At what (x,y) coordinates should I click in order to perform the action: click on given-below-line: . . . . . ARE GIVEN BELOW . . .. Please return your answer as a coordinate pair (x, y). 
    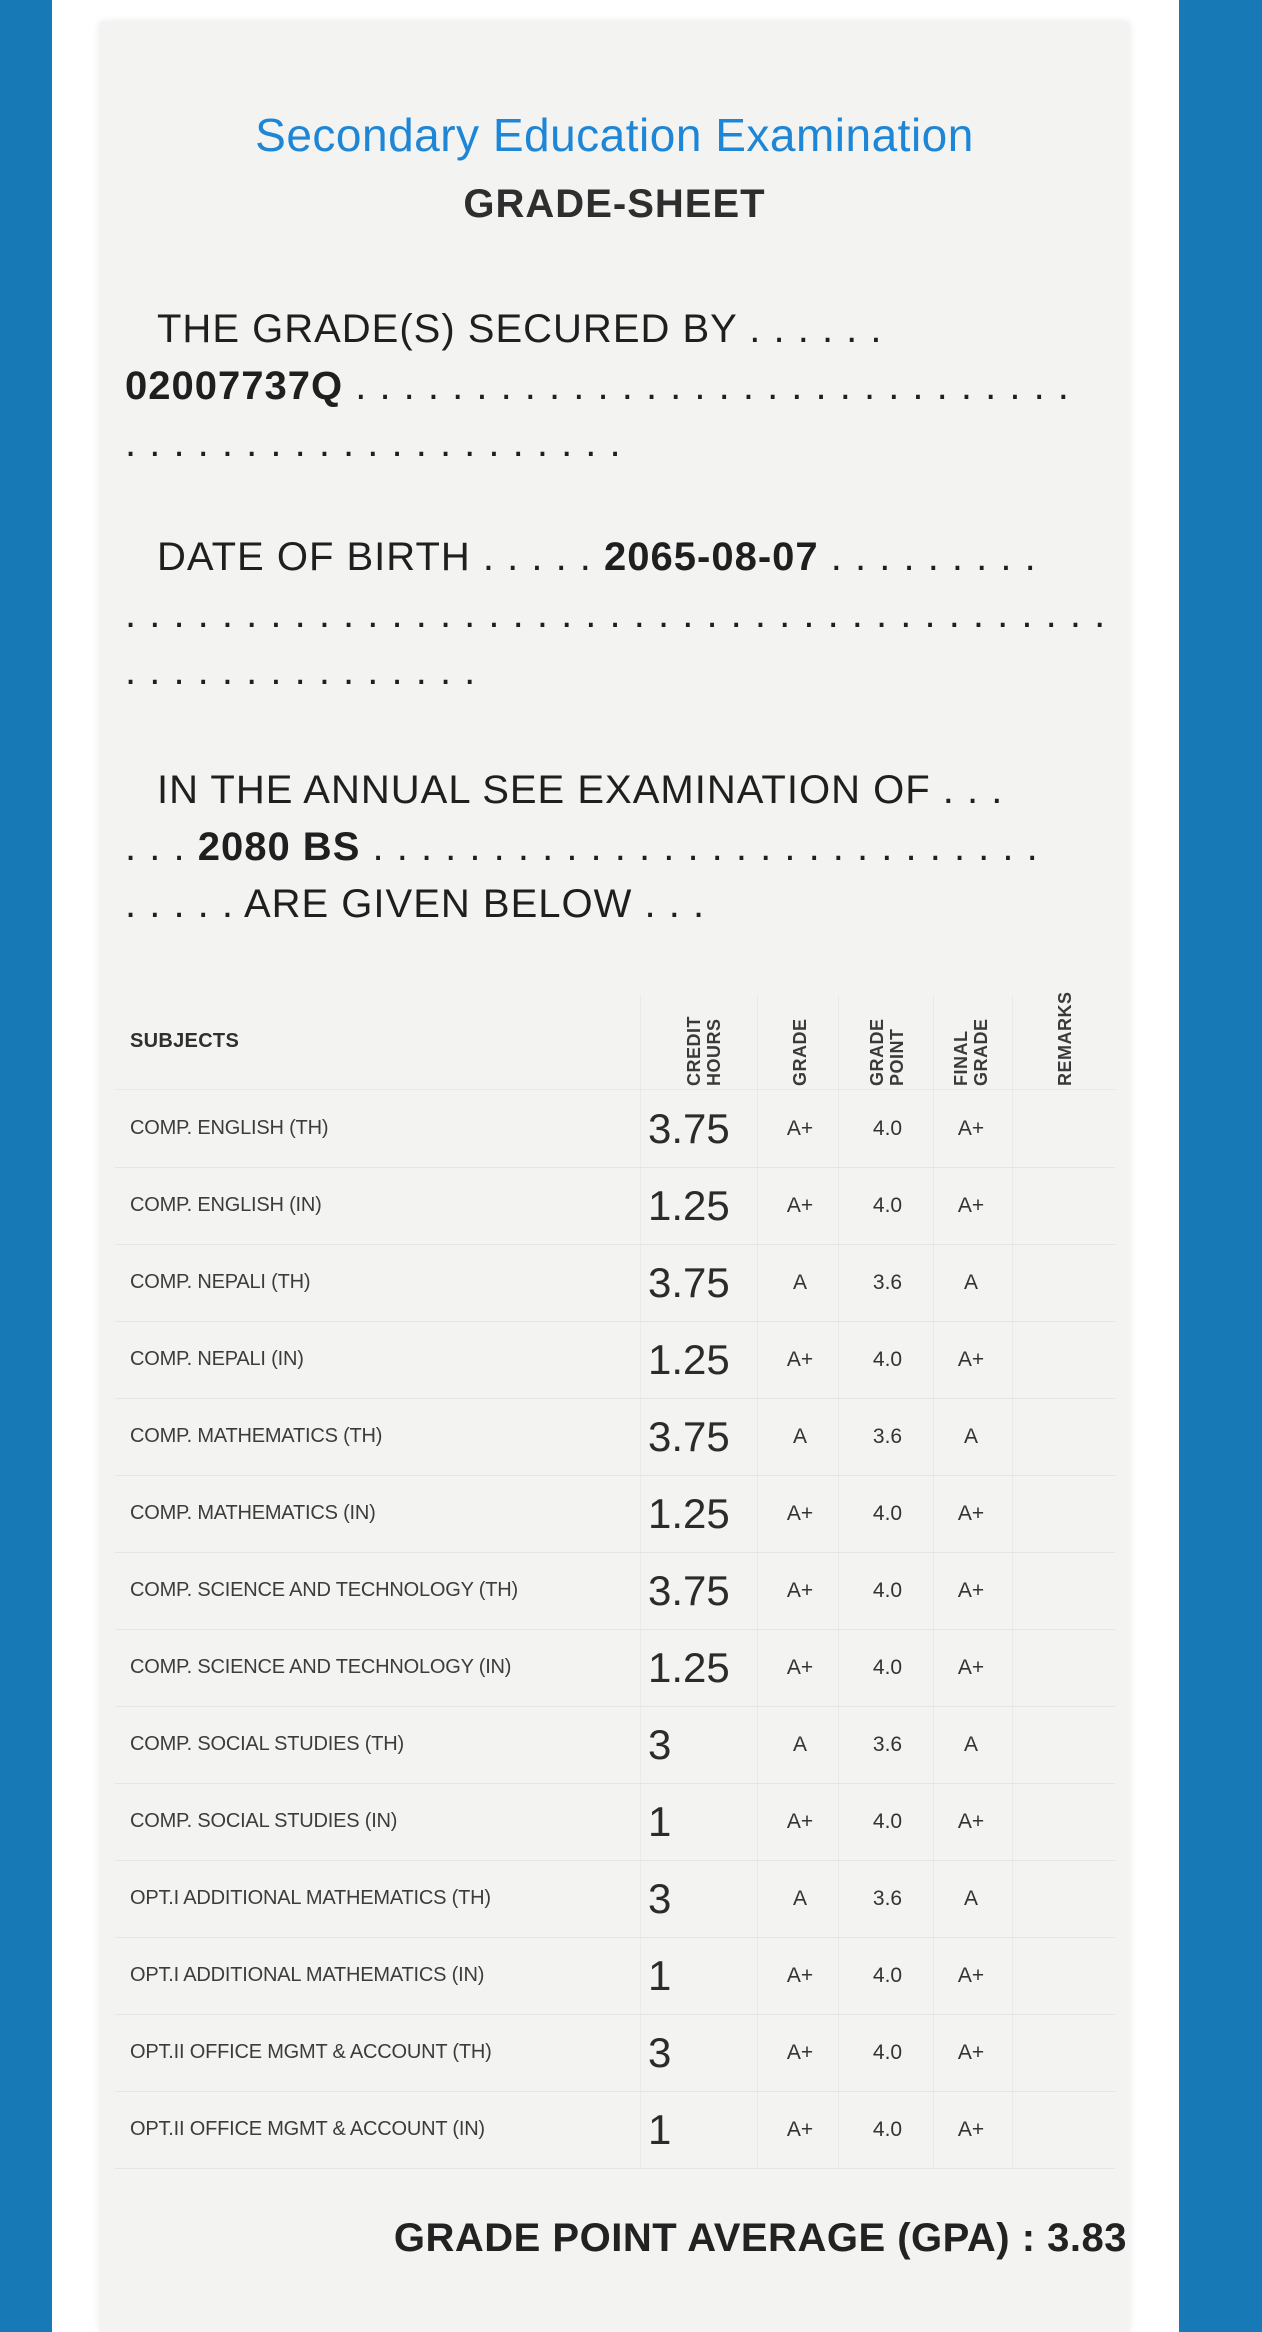
    Looking at the image, I should click on (620, 904).